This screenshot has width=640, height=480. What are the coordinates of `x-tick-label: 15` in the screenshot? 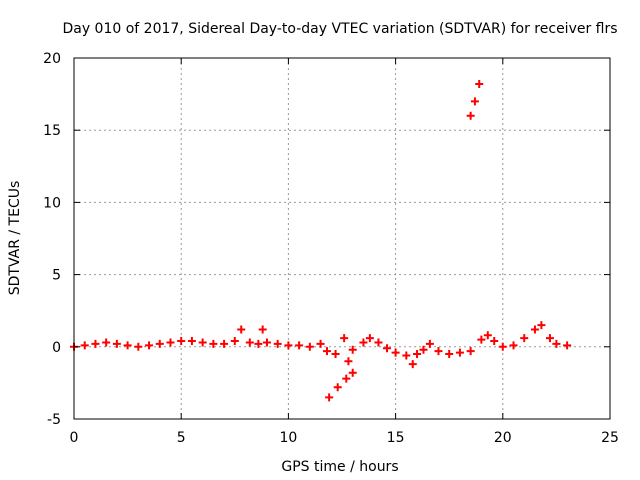 It's located at (396, 438).